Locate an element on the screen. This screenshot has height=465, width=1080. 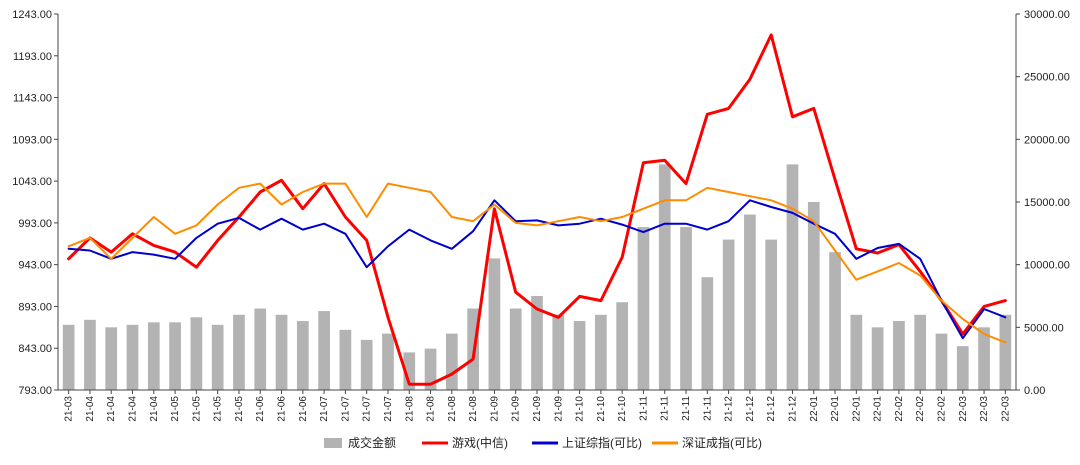
y-left-tick-label: 1243.00 is located at coordinates (32, 15).